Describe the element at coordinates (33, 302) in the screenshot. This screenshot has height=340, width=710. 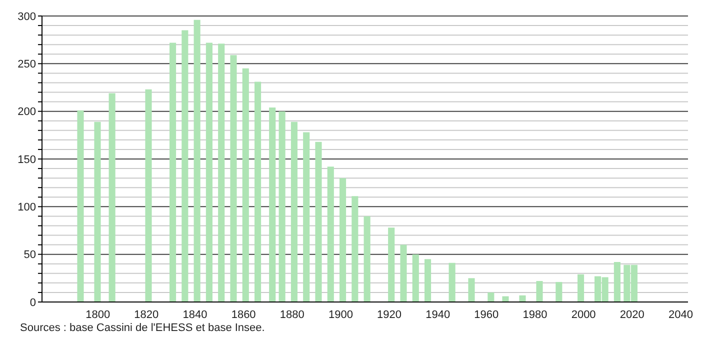
I see `y-tick-label: 0` at that location.